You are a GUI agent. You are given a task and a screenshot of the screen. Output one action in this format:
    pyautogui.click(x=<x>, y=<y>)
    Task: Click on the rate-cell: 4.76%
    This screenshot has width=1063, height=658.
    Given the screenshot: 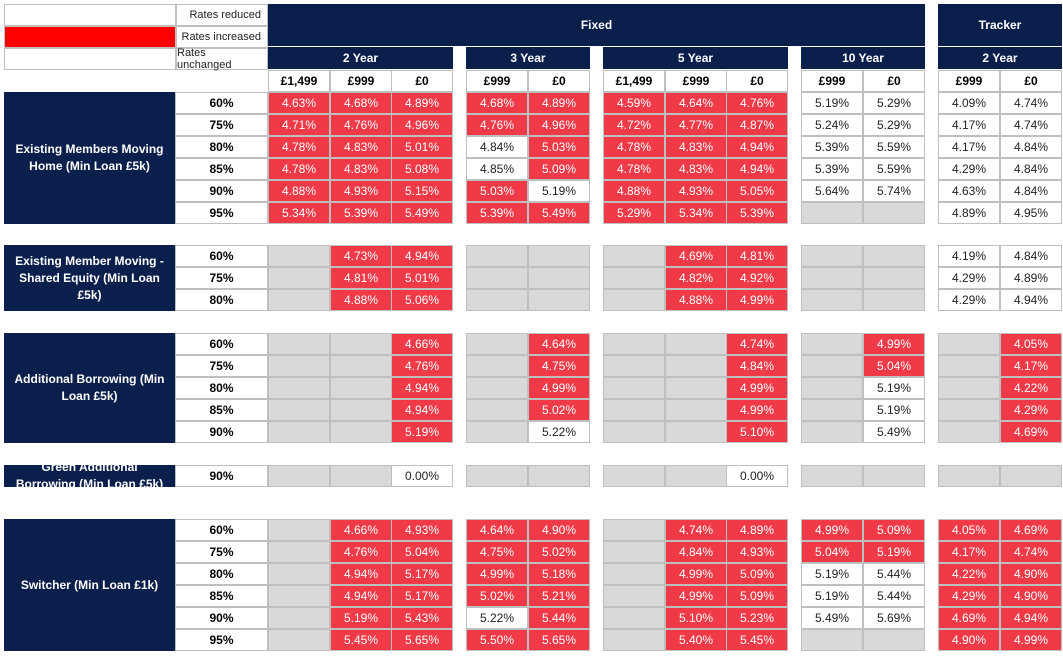 What is the action you would take?
    pyautogui.click(x=422, y=366)
    